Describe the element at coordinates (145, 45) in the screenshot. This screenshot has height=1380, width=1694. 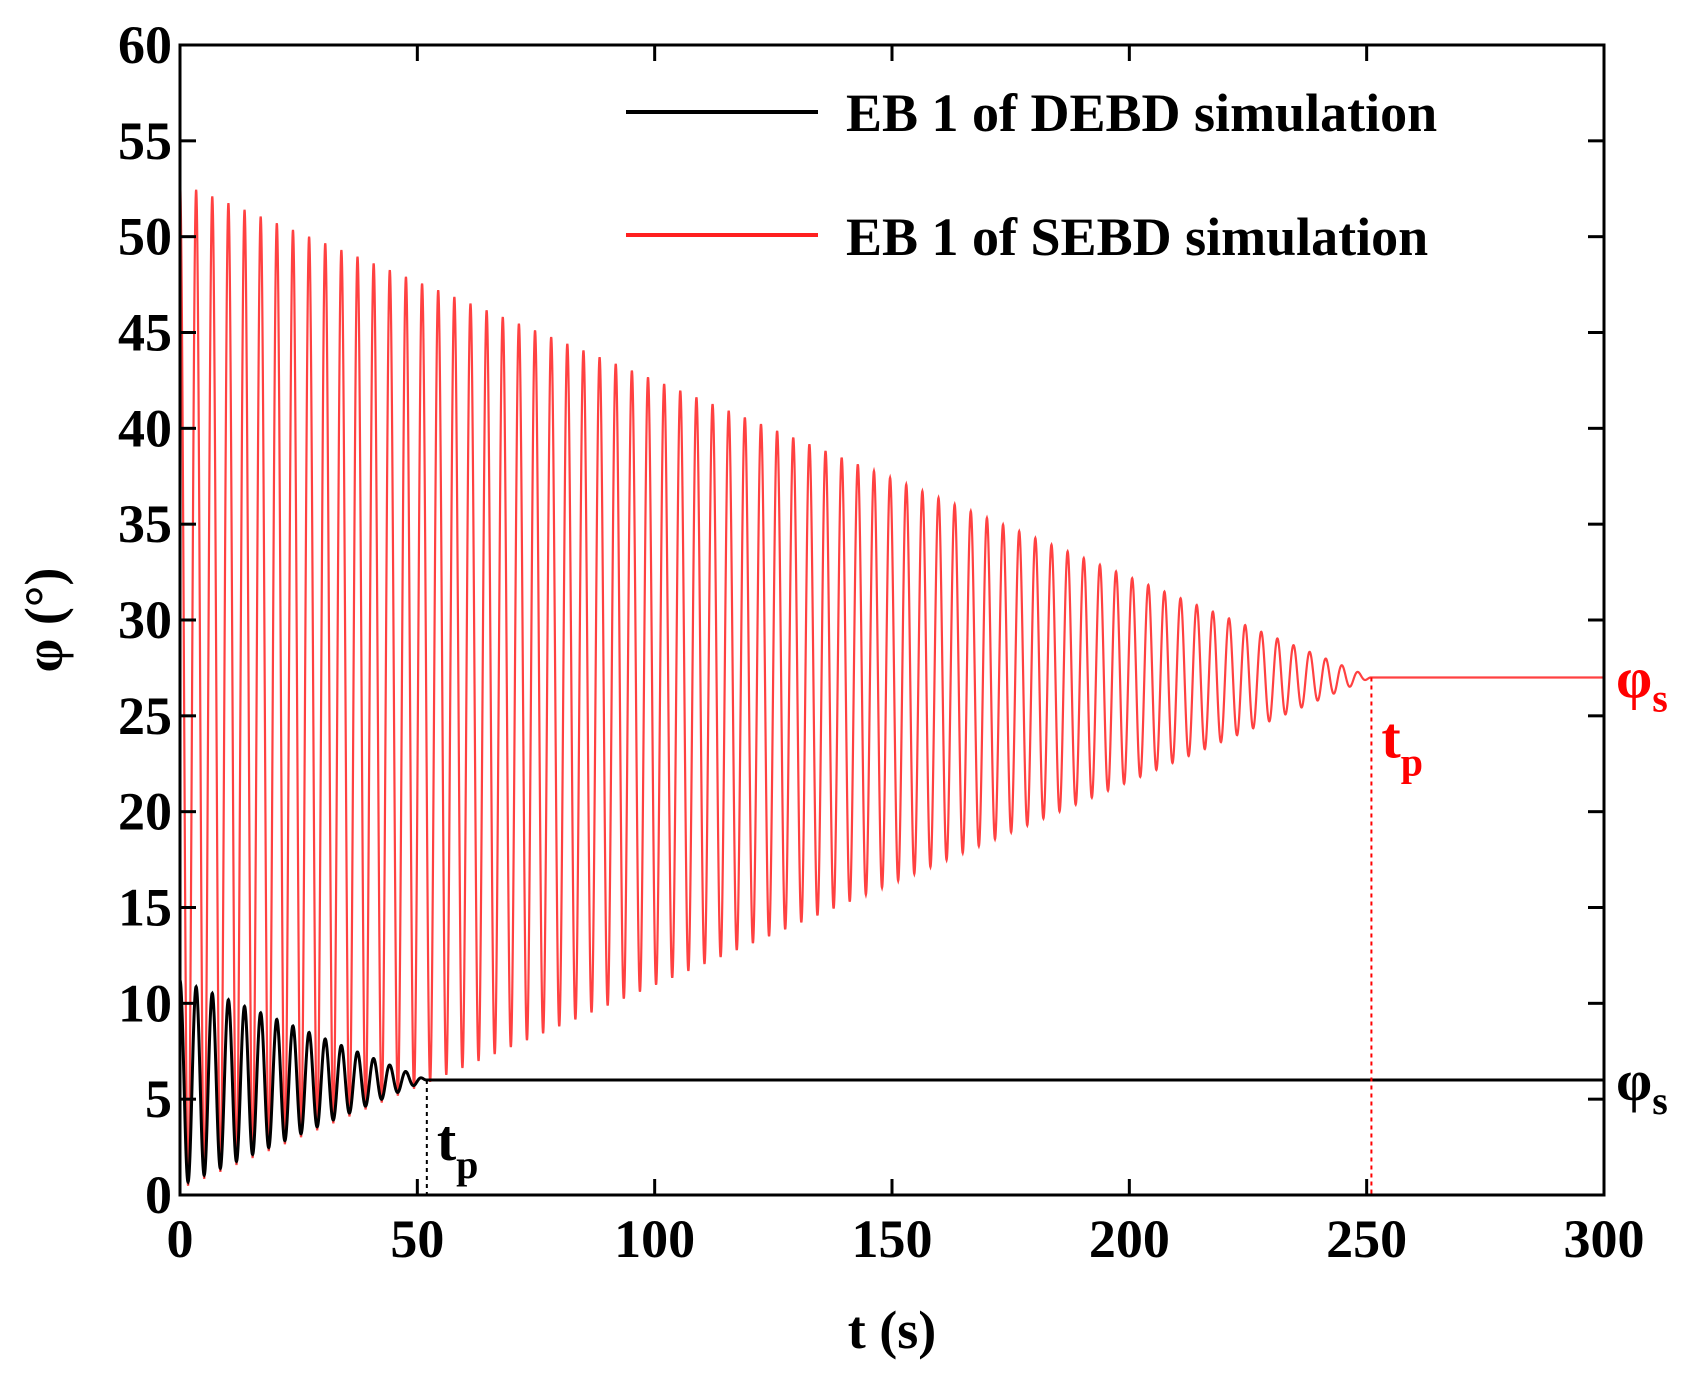
I see `y-tick-label: 60` at that location.